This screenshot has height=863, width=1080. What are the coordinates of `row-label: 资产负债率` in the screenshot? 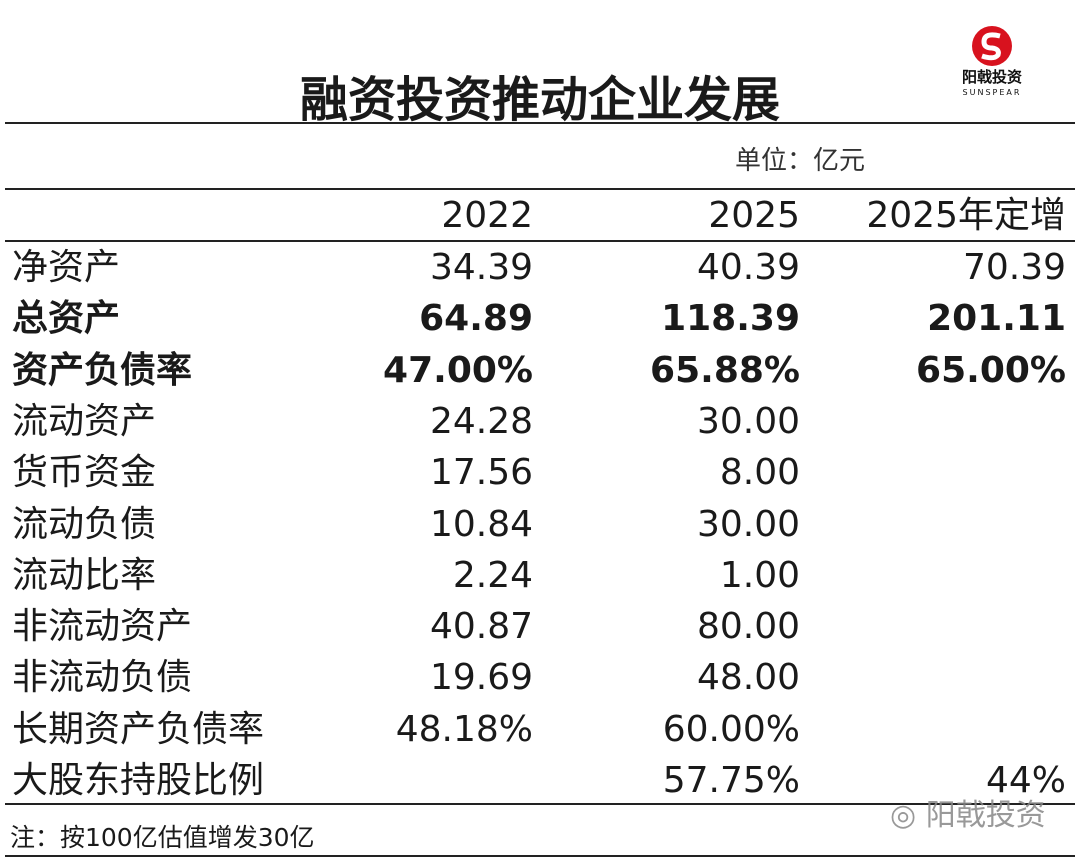 It's located at (102, 370).